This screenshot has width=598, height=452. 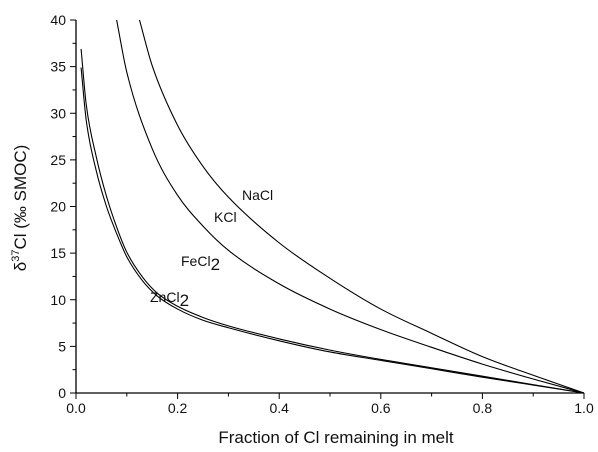 I want to click on y-axis-title-superscript: 37, so click(x=16, y=256).